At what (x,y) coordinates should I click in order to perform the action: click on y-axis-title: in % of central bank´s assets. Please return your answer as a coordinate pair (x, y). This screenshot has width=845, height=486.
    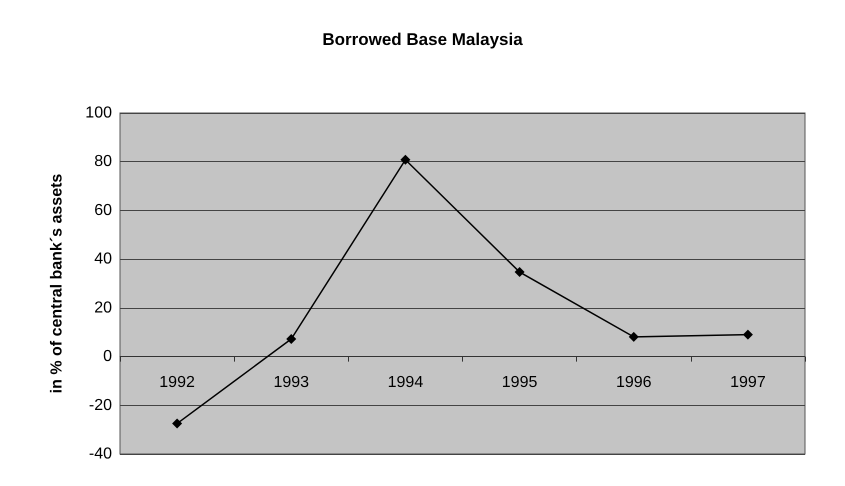
    Looking at the image, I should click on (57, 284).